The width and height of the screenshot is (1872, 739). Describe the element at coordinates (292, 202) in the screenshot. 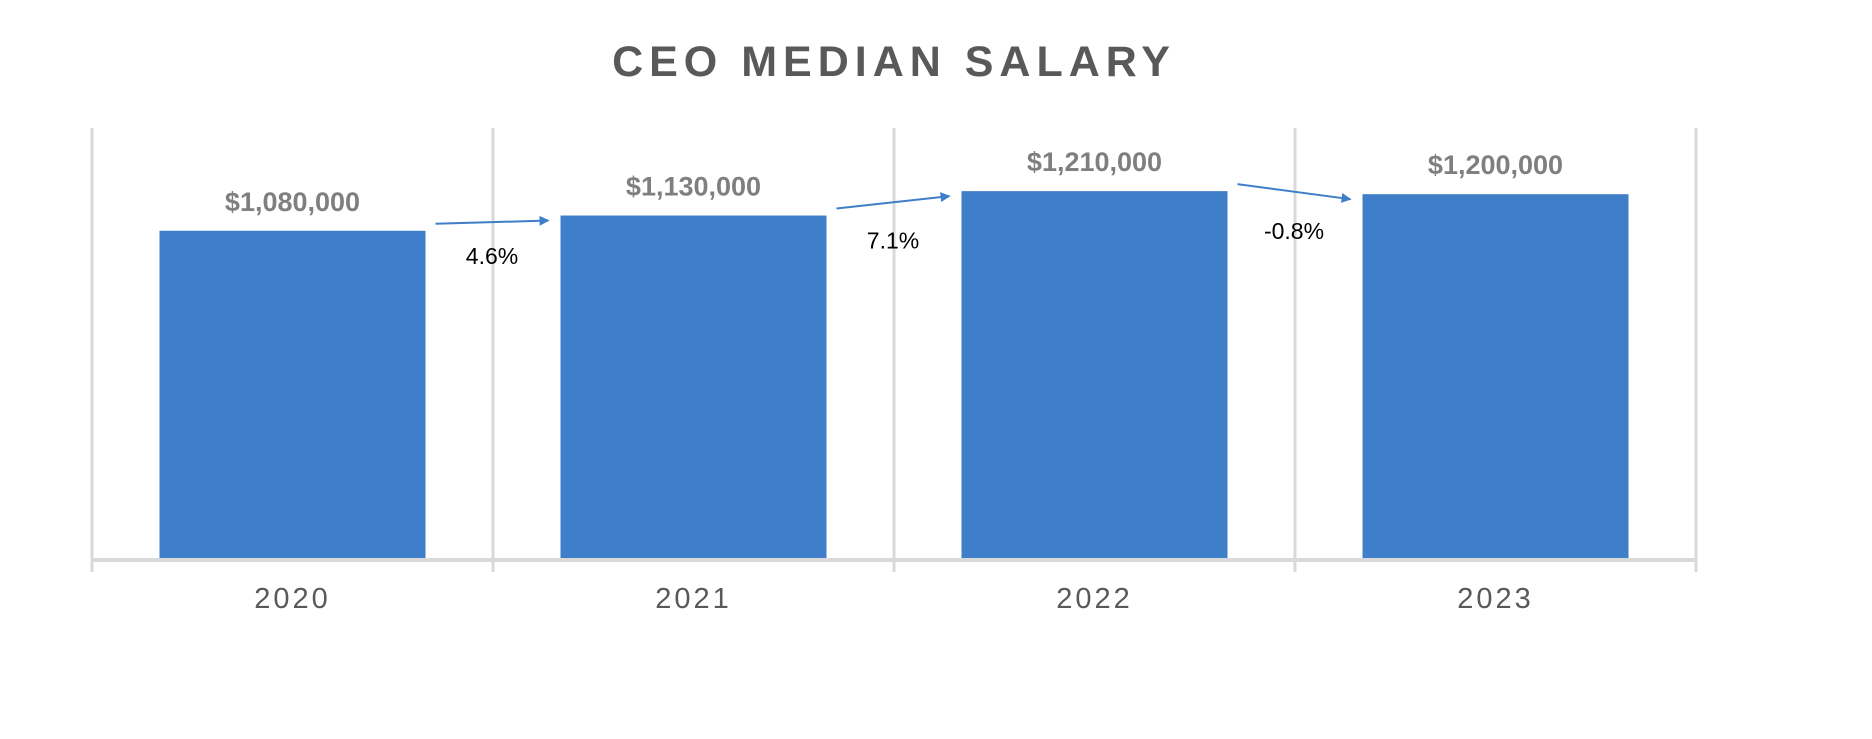

I see `data-label-2020: $1,080,000` at that location.